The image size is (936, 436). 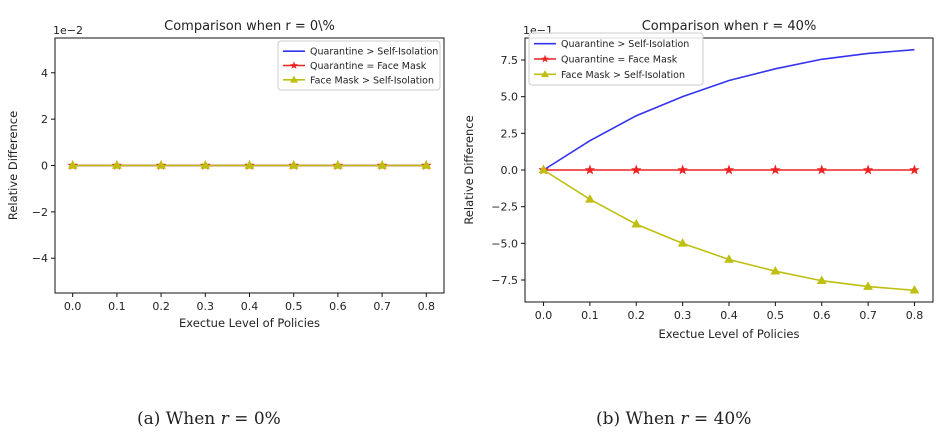 I want to click on chart-a-ytick-label: 2, so click(x=44, y=119).